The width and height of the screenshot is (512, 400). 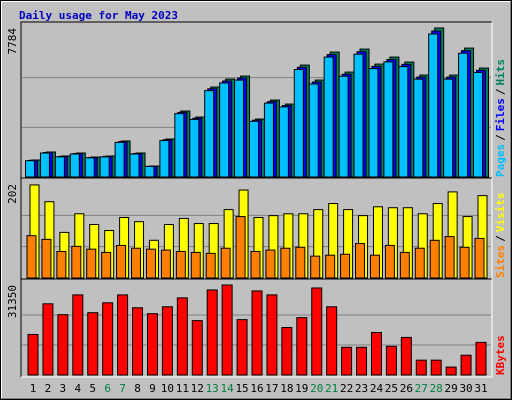 I want to click on legend-entry: Files, so click(x=500, y=114).